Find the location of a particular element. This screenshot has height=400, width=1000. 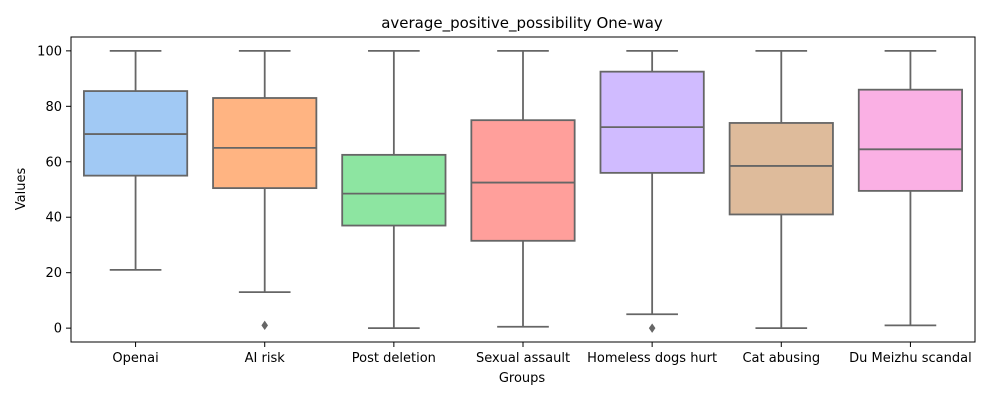

y-tick-label: 100 is located at coordinates (49, 51).